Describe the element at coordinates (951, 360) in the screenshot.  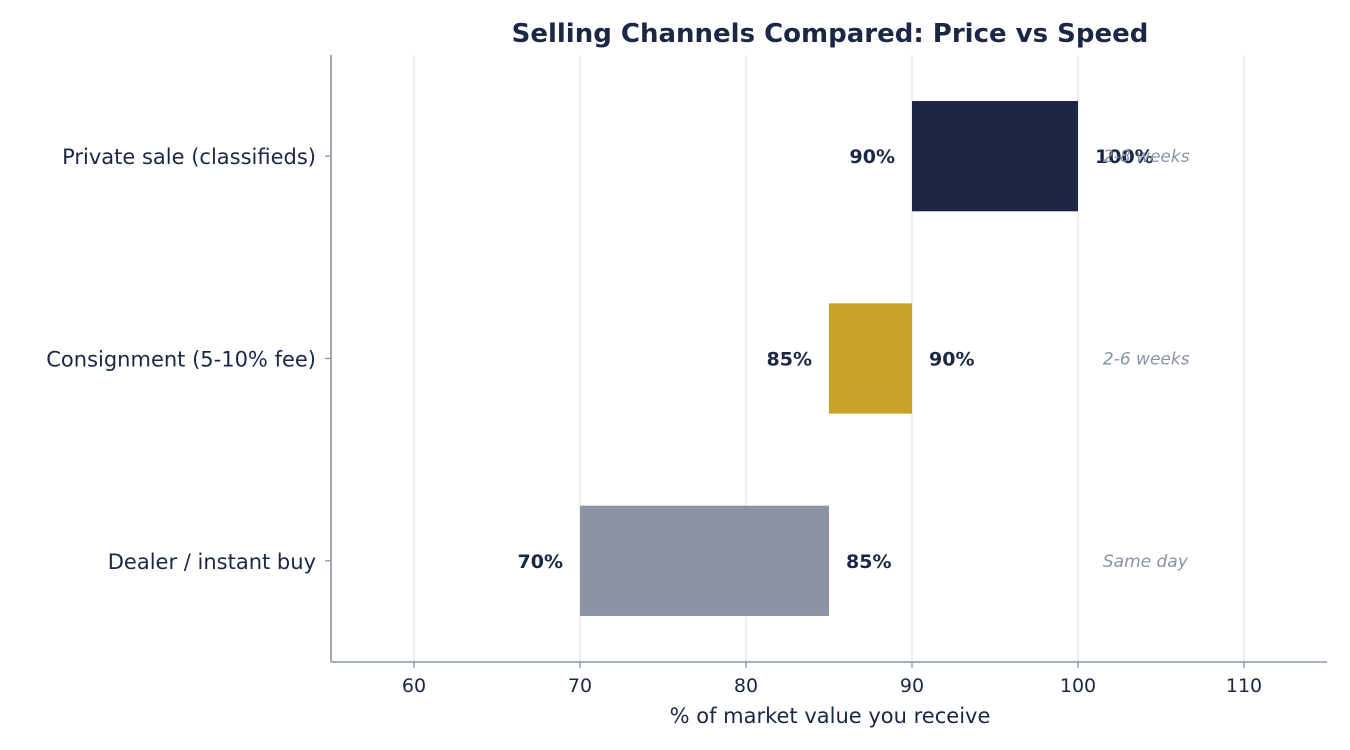
I see `high-value-label: 90%` at that location.